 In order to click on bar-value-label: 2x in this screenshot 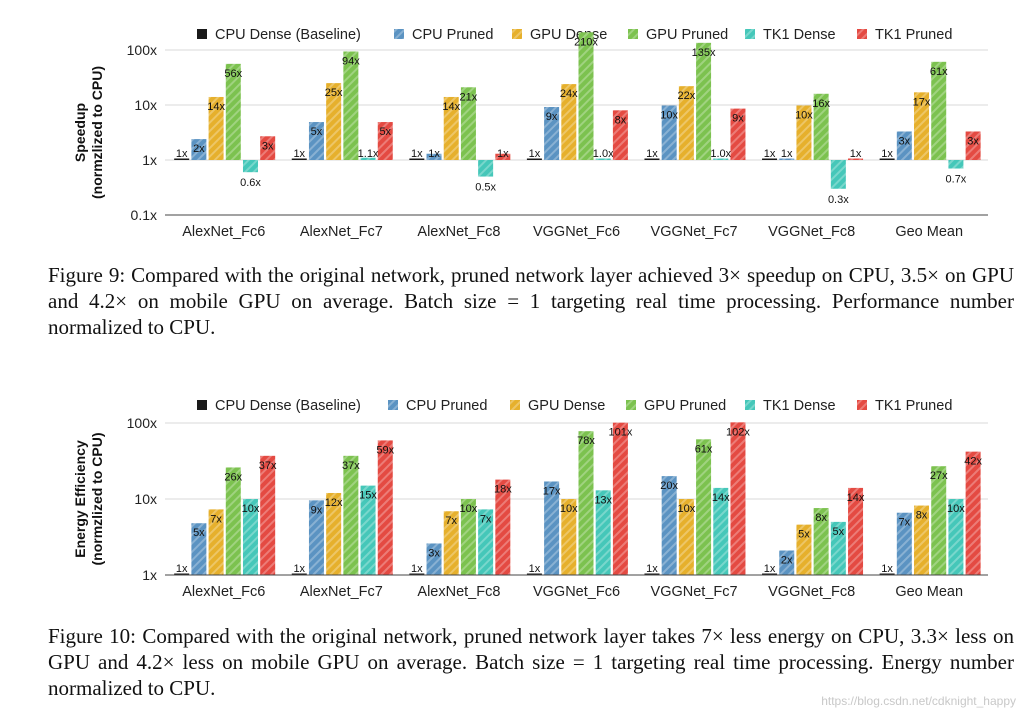, I will do `click(199, 149)`.